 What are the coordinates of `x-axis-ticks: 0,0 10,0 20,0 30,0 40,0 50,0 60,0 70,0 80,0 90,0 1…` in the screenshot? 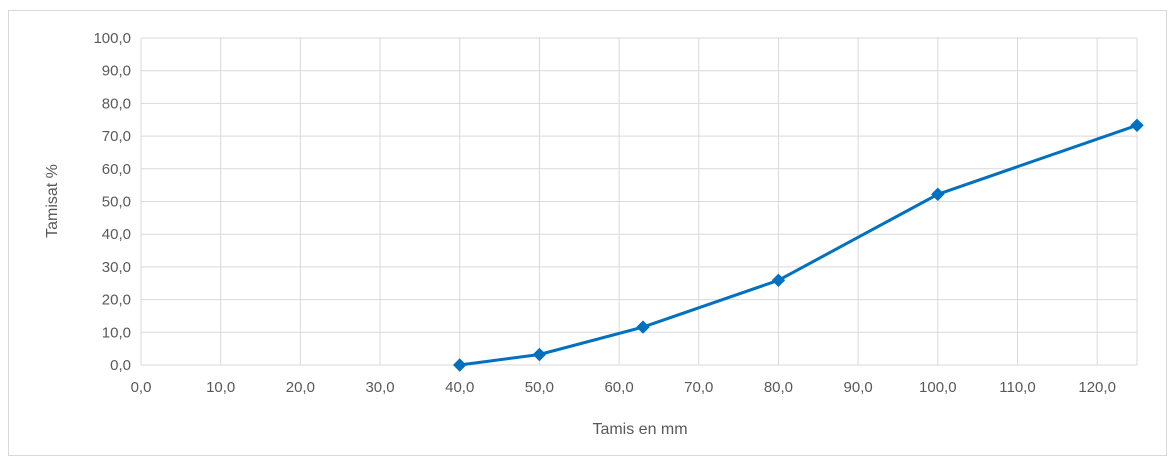 It's located at (623, 387).